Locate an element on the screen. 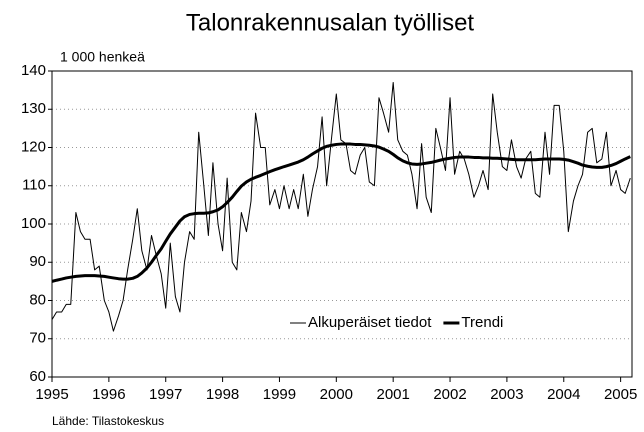  x-tick-label: 1995 is located at coordinates (51, 394).